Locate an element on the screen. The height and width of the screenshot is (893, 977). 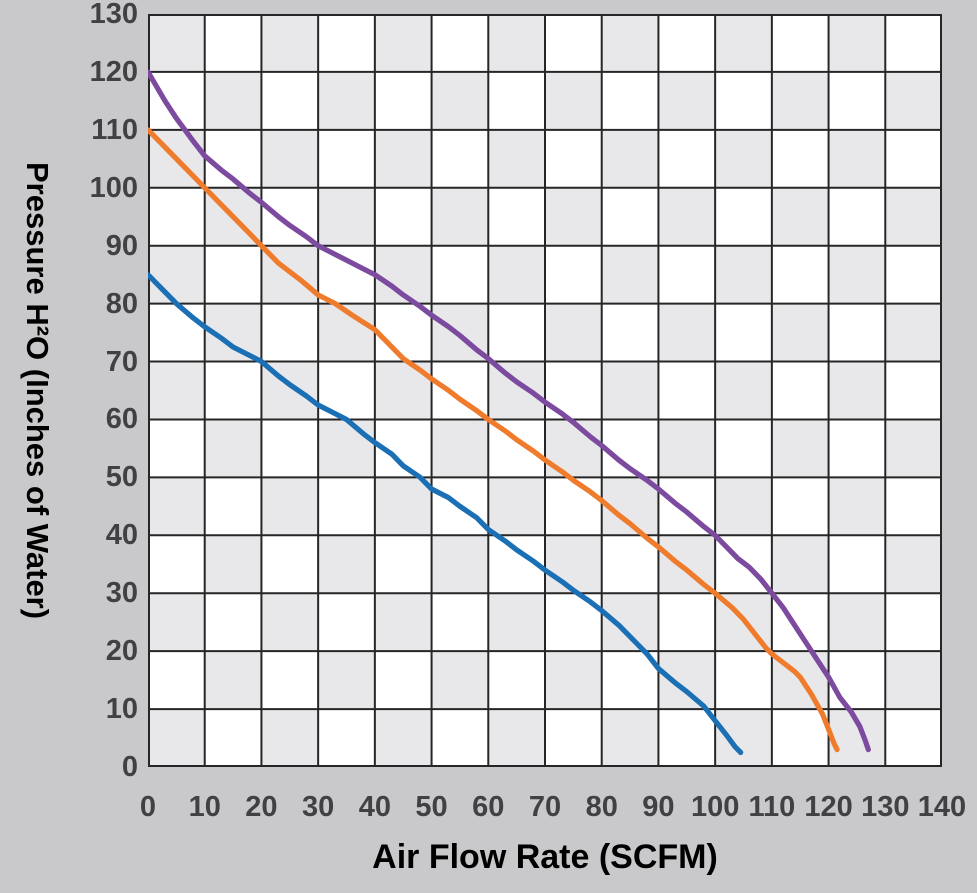
x-tick-label: 100 is located at coordinates (715, 807).